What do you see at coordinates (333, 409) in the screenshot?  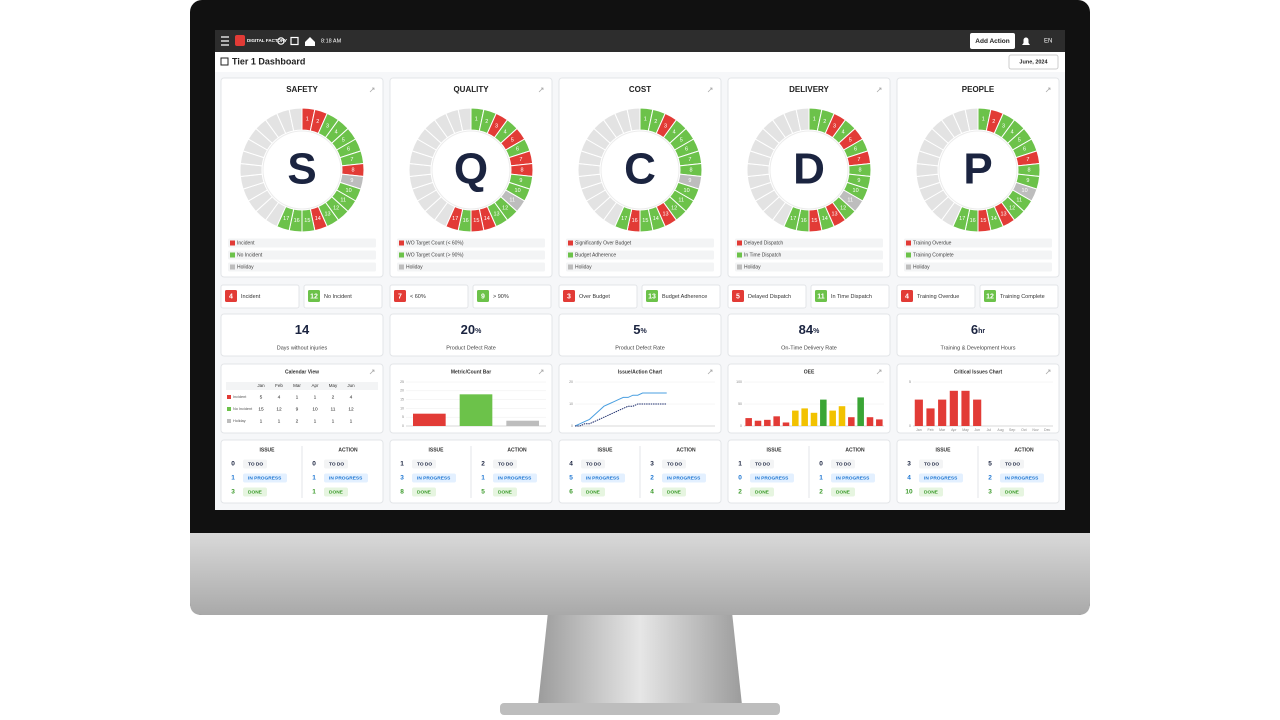 I see `table-cell: 11` at bounding box center [333, 409].